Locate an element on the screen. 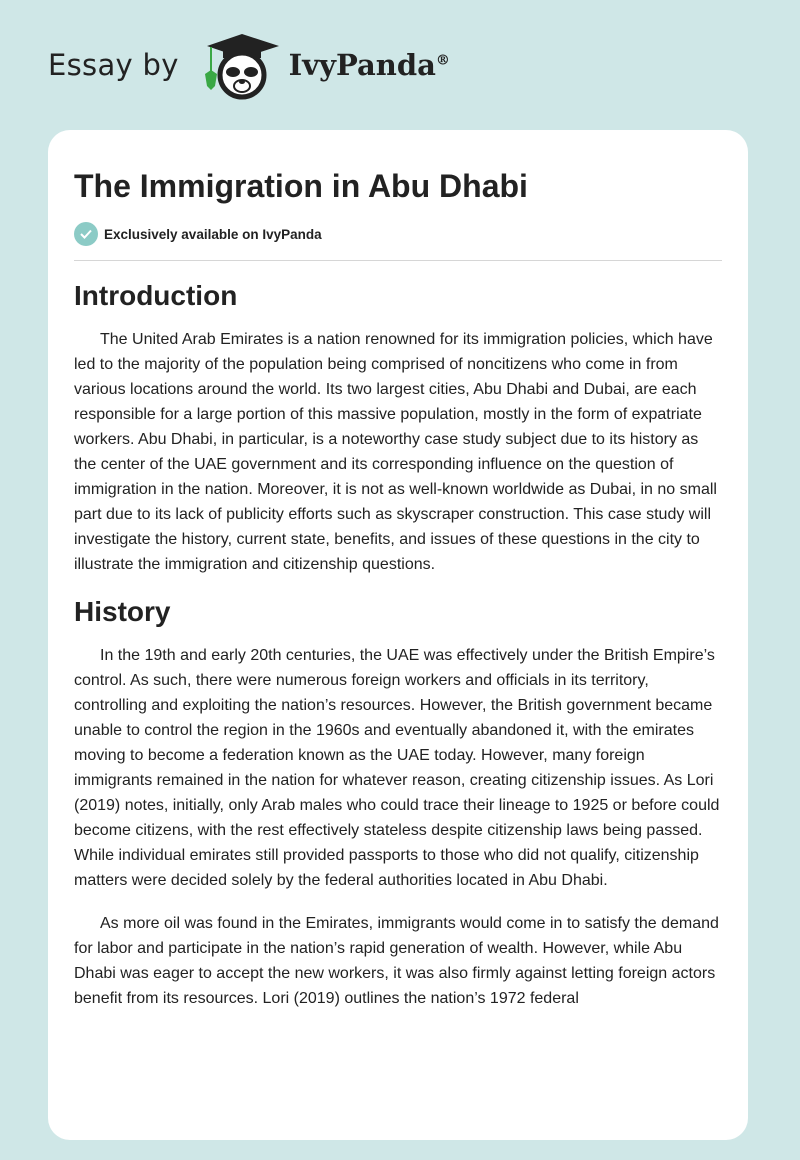 The image size is (800, 1160). divider is located at coordinates (398, 260).